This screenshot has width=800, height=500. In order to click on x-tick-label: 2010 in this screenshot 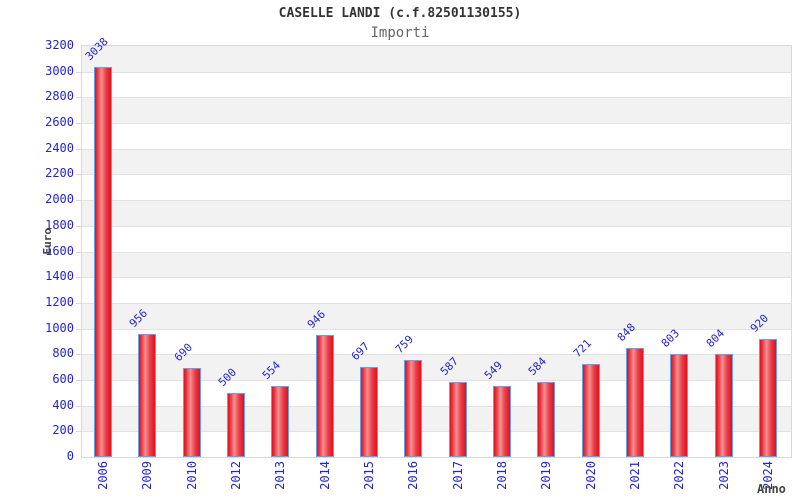, I will do `click(192, 475)`.